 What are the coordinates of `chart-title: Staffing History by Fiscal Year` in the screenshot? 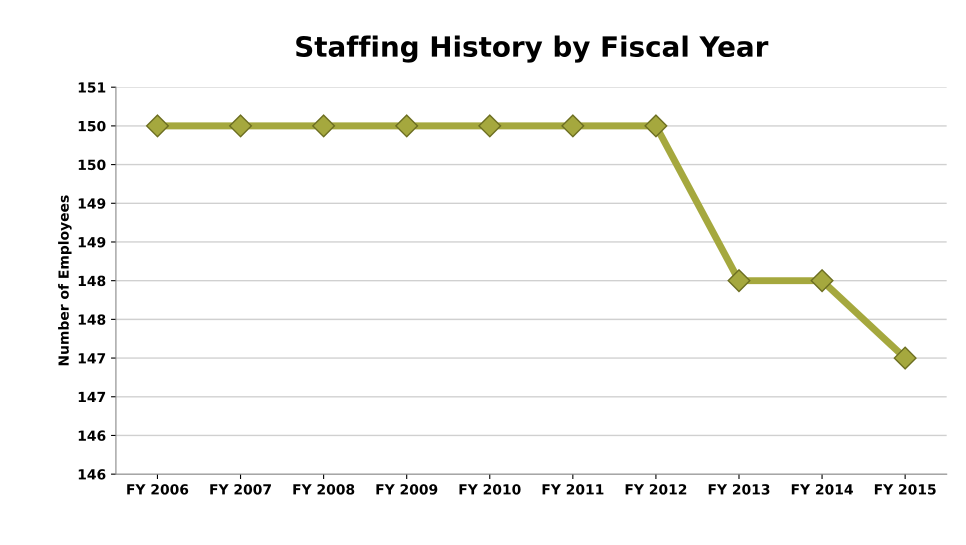 It's located at (532, 49).